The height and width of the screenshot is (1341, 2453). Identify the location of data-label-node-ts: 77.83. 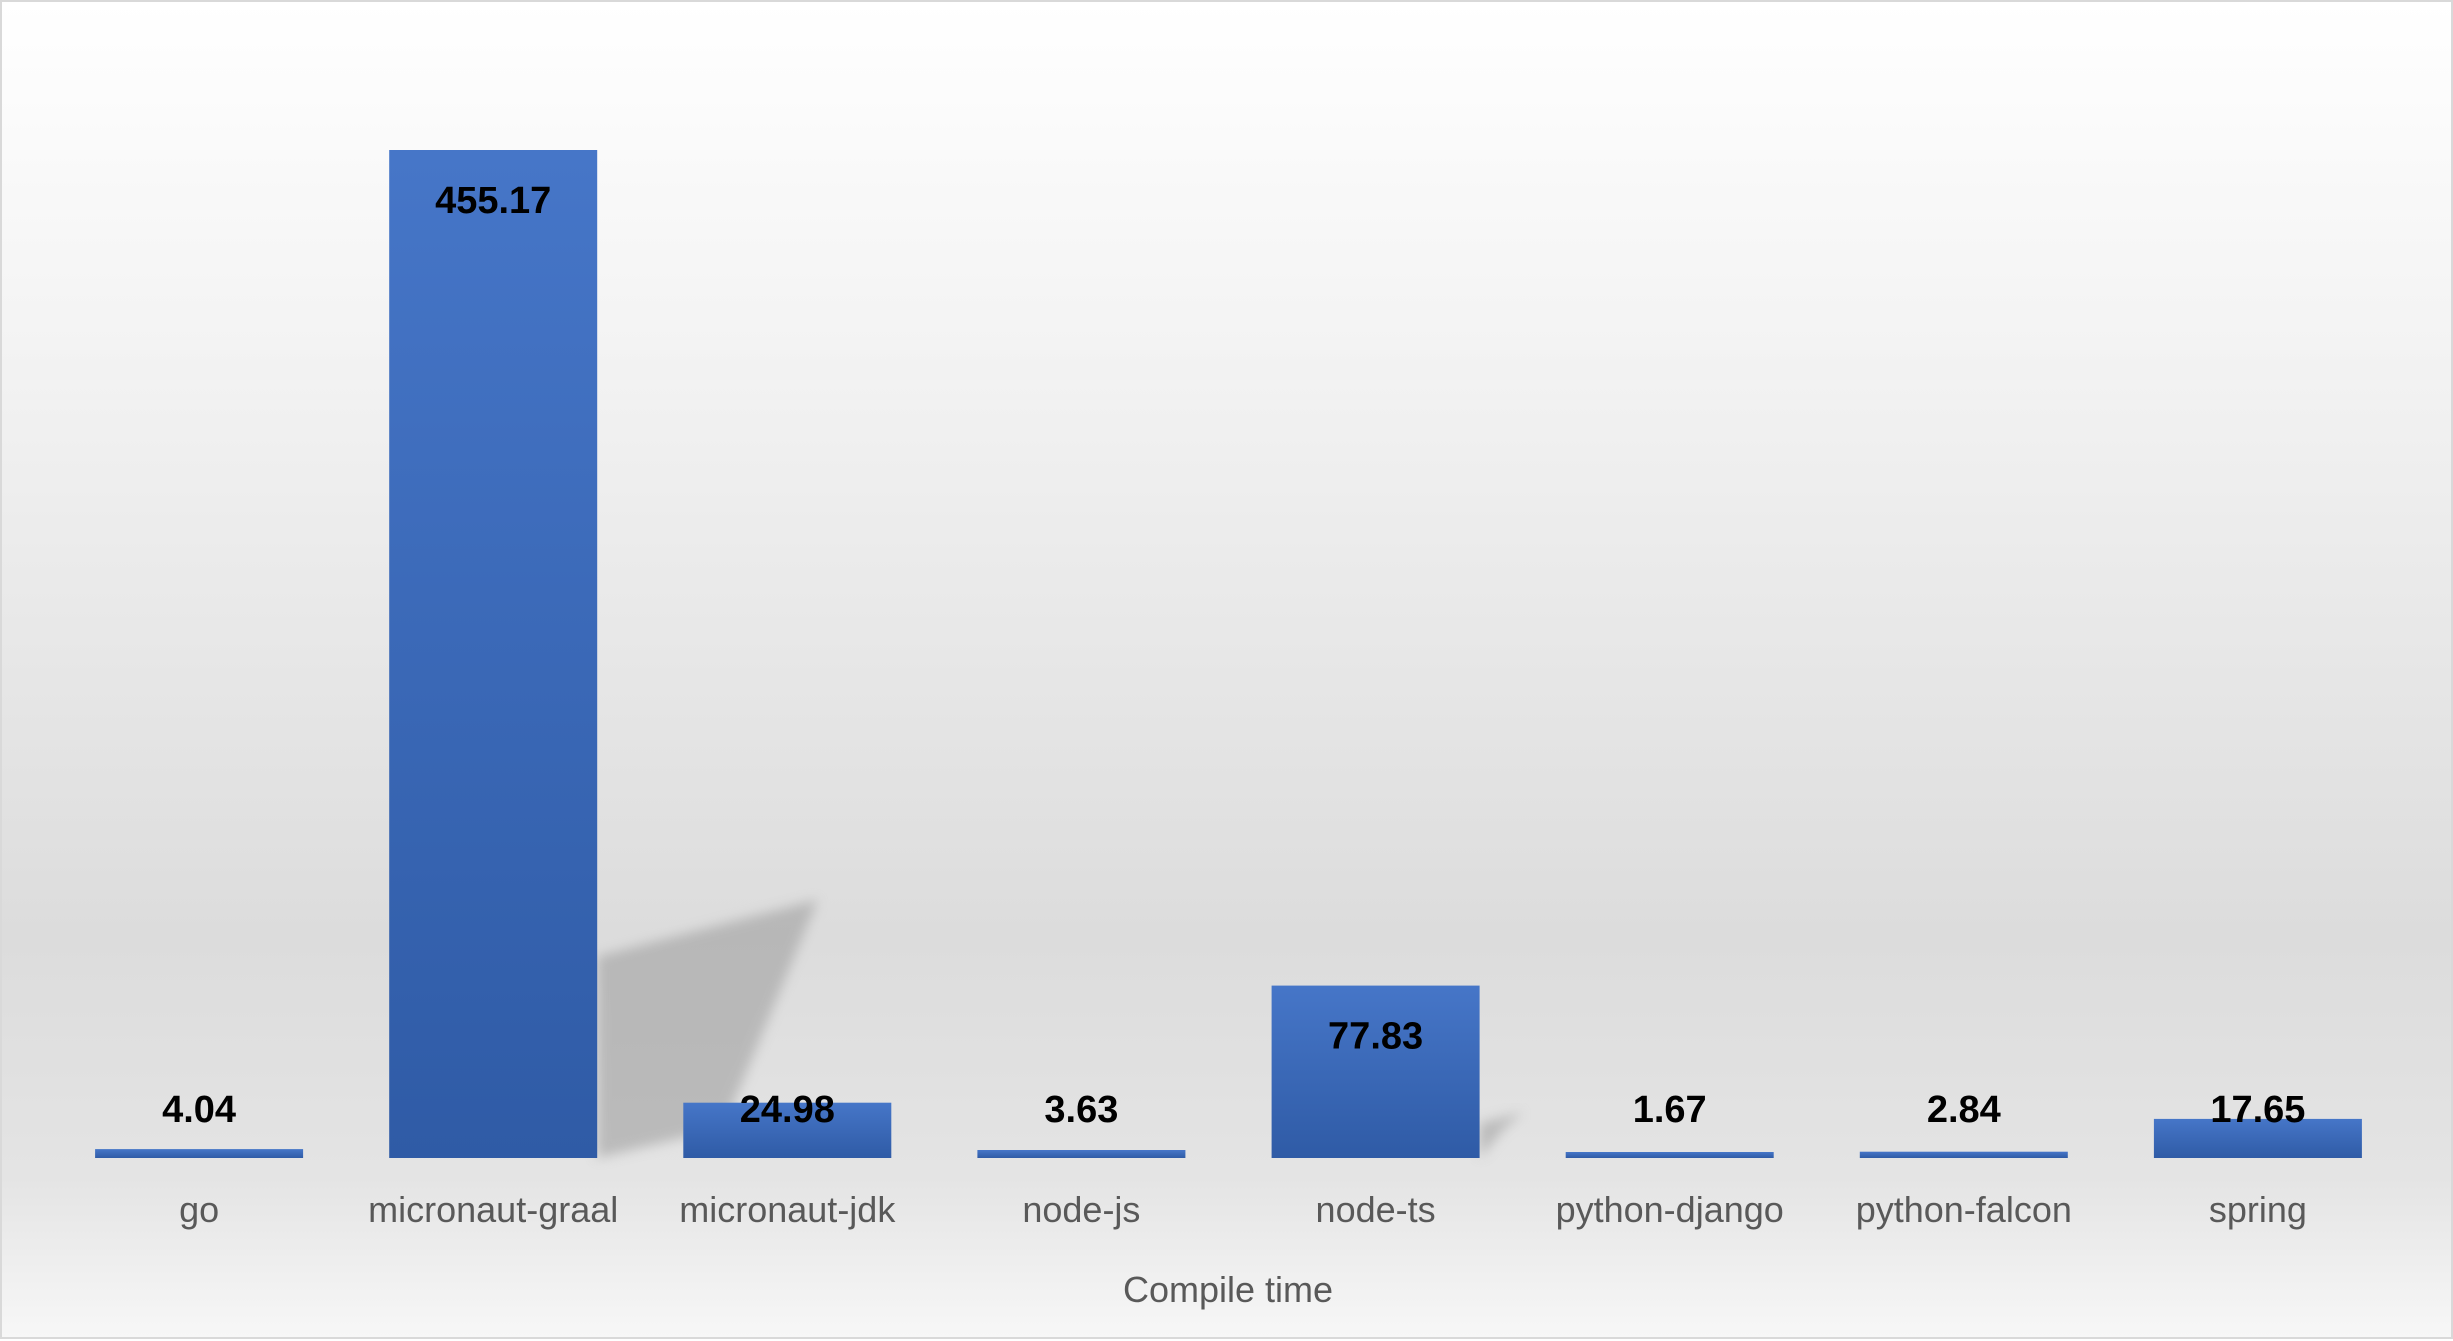
(1375, 1037).